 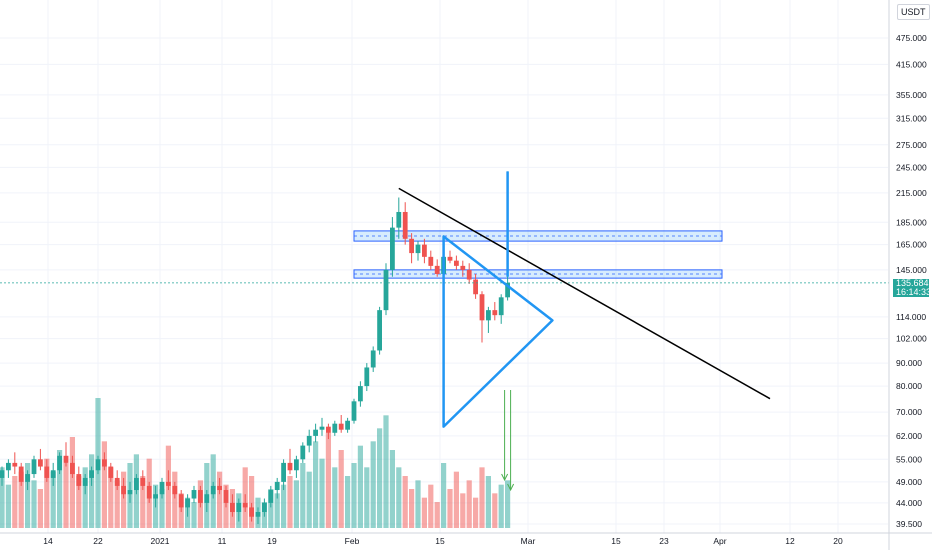 What do you see at coordinates (498, 331) in the screenshot?
I see `triangle-pattern` at bounding box center [498, 331].